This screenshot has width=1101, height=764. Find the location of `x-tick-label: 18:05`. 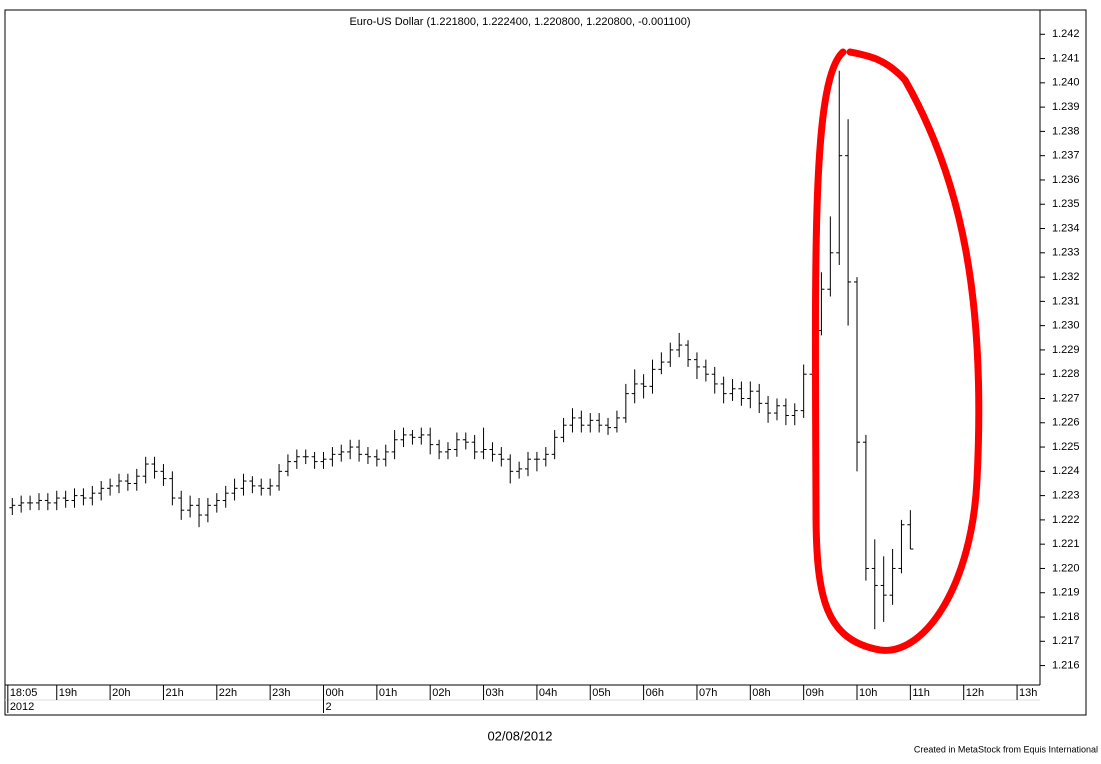

x-tick-label: 18:05 is located at coordinates (24, 693).